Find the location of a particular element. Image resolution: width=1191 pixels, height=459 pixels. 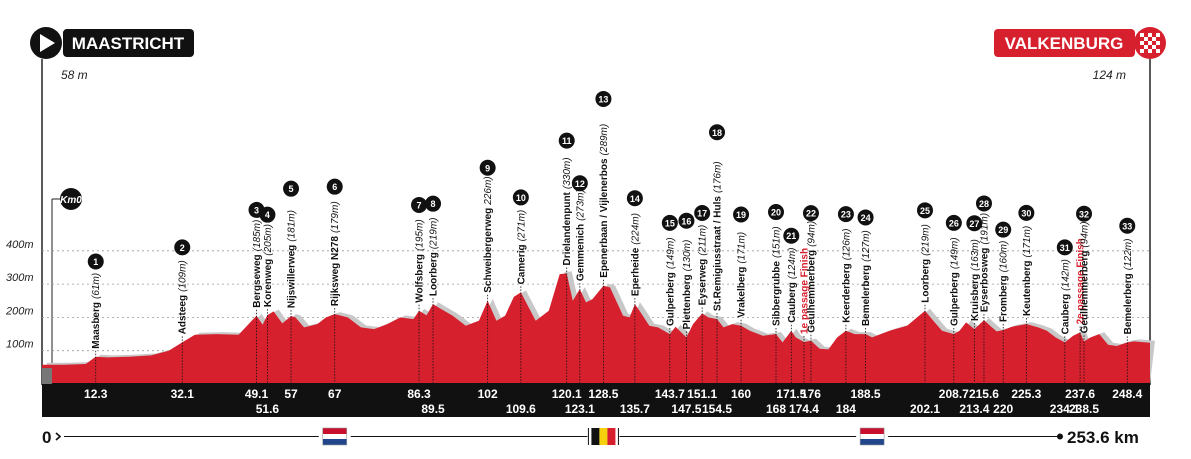

climb-name: Eyserbosweg is located at coordinates (984, 280).